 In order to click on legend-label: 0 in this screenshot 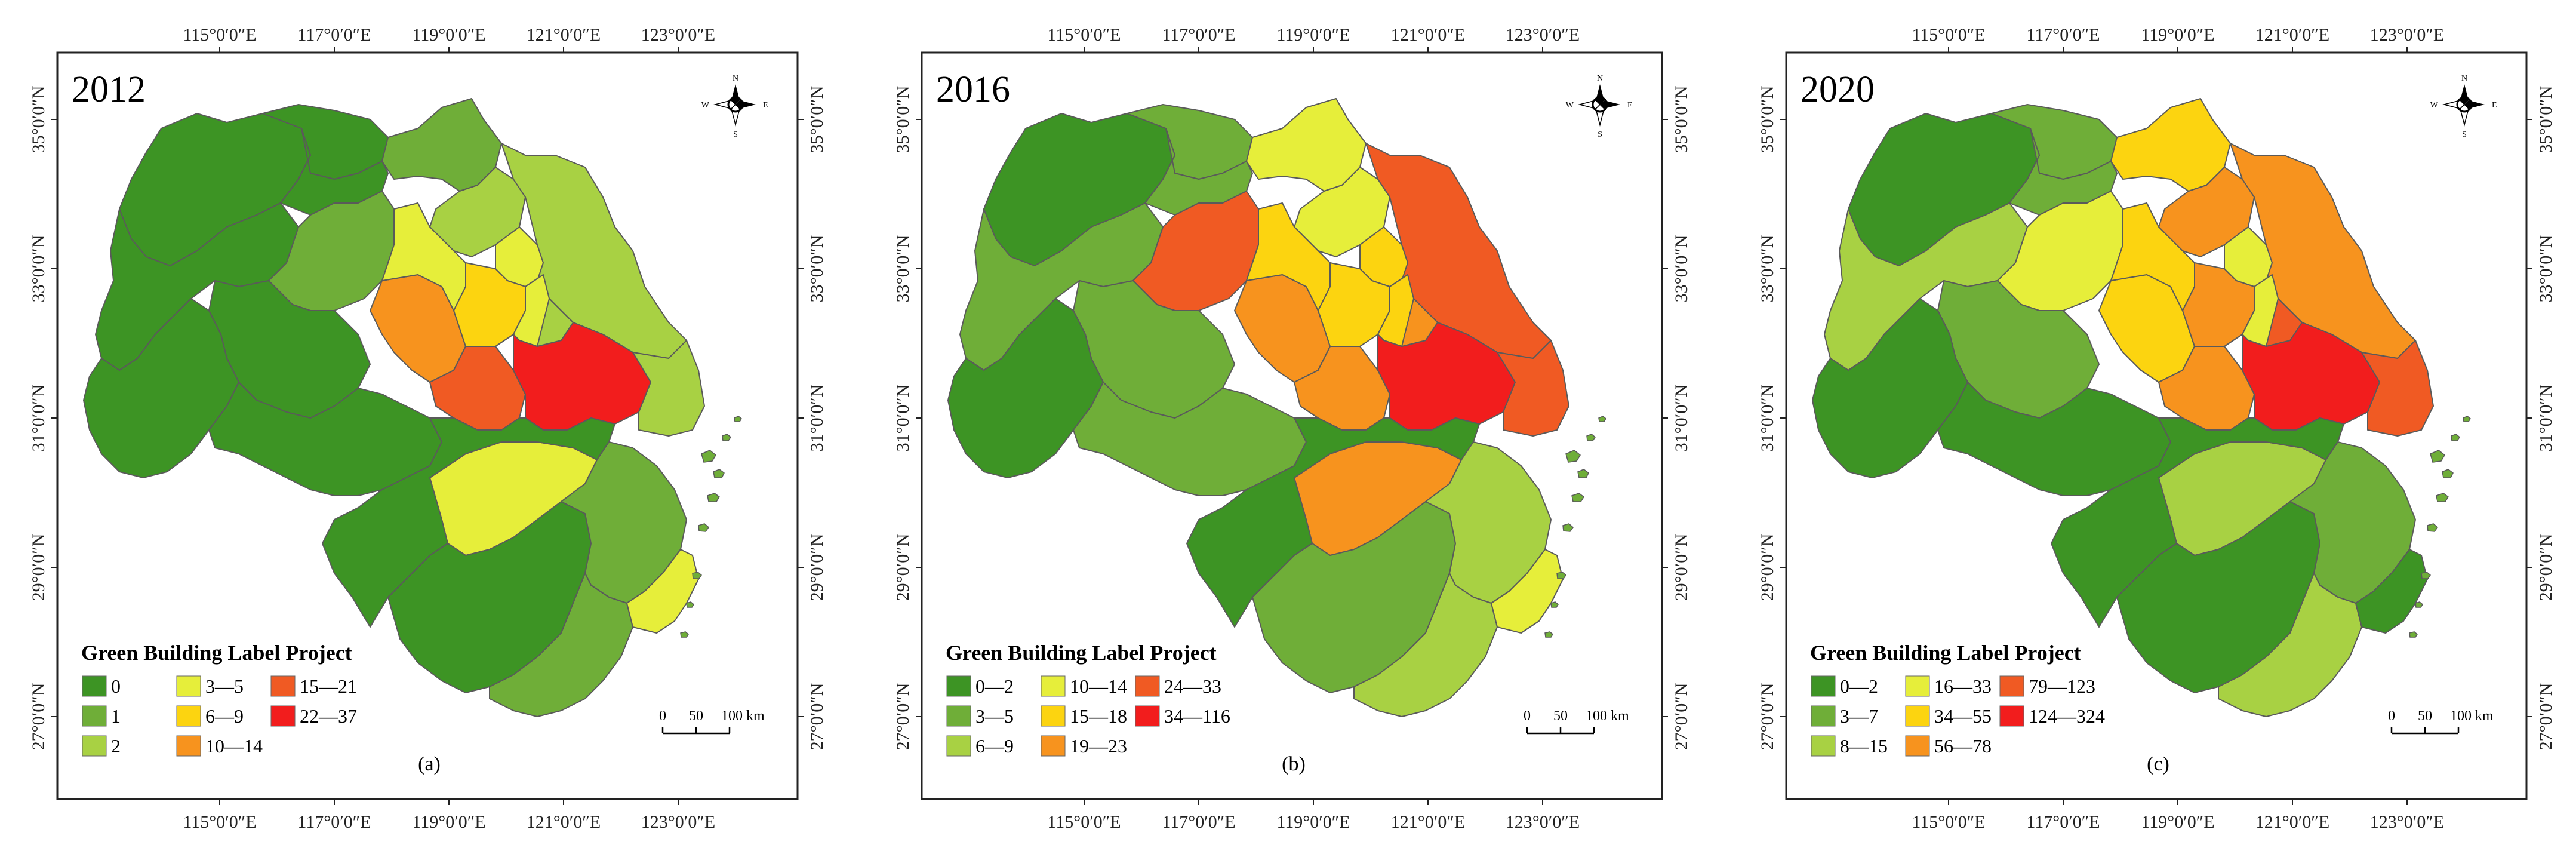, I will do `click(116, 686)`.